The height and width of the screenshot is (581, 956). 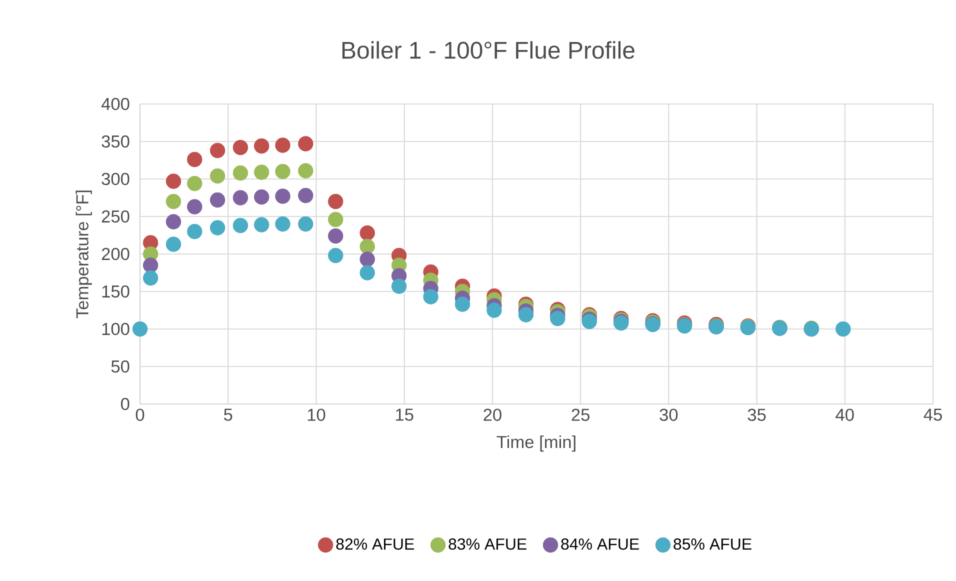 What do you see at coordinates (116, 291) in the screenshot?
I see `y-tick-label: 150` at bounding box center [116, 291].